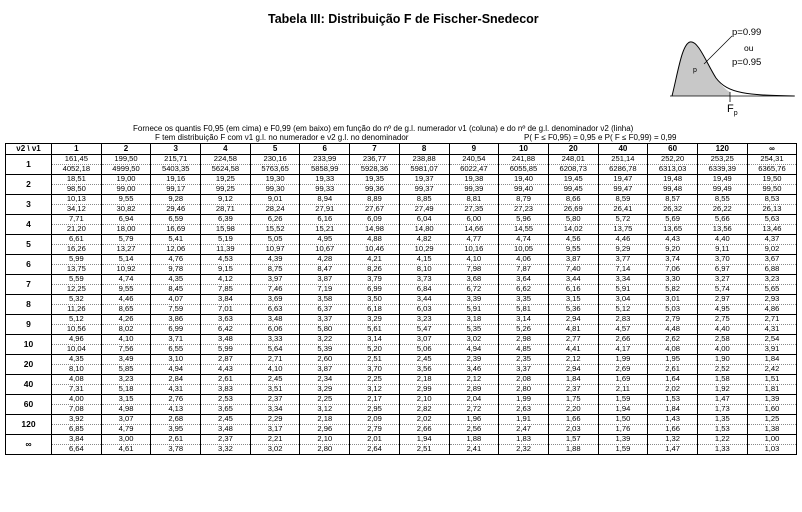 This screenshot has height=512, width=802. What do you see at coordinates (722, 409) in the screenshot?
I see `cell-f099: 1,73` at bounding box center [722, 409].